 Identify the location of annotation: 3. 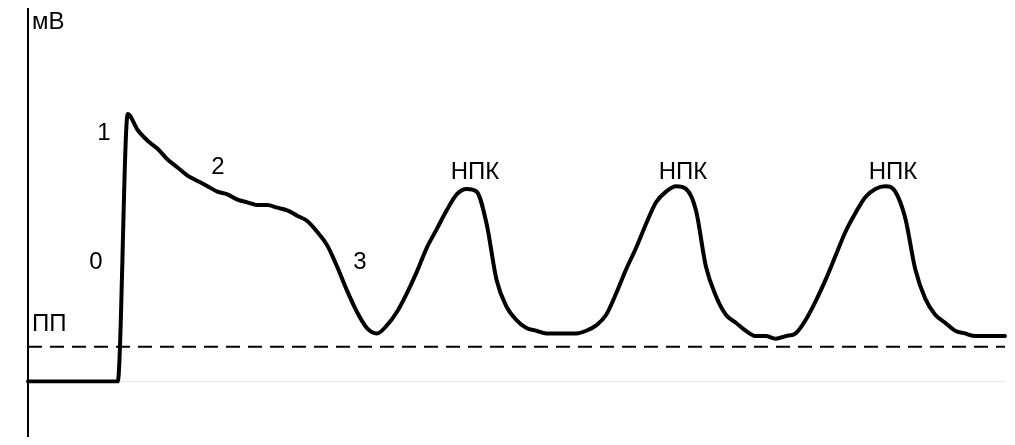
(360, 260).